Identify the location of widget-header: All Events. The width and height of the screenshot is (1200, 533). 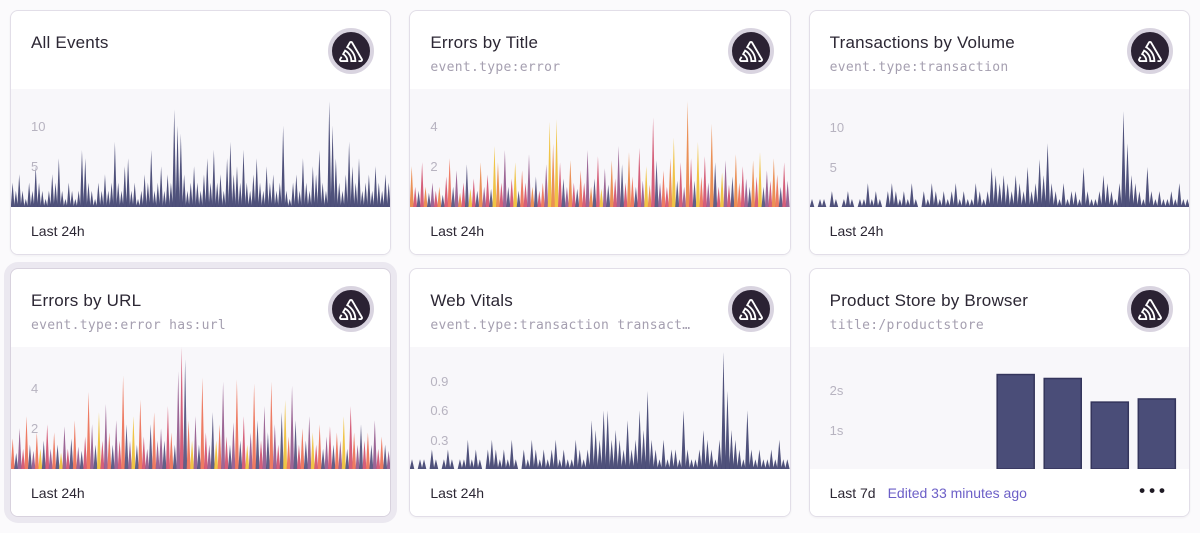
(200, 50).